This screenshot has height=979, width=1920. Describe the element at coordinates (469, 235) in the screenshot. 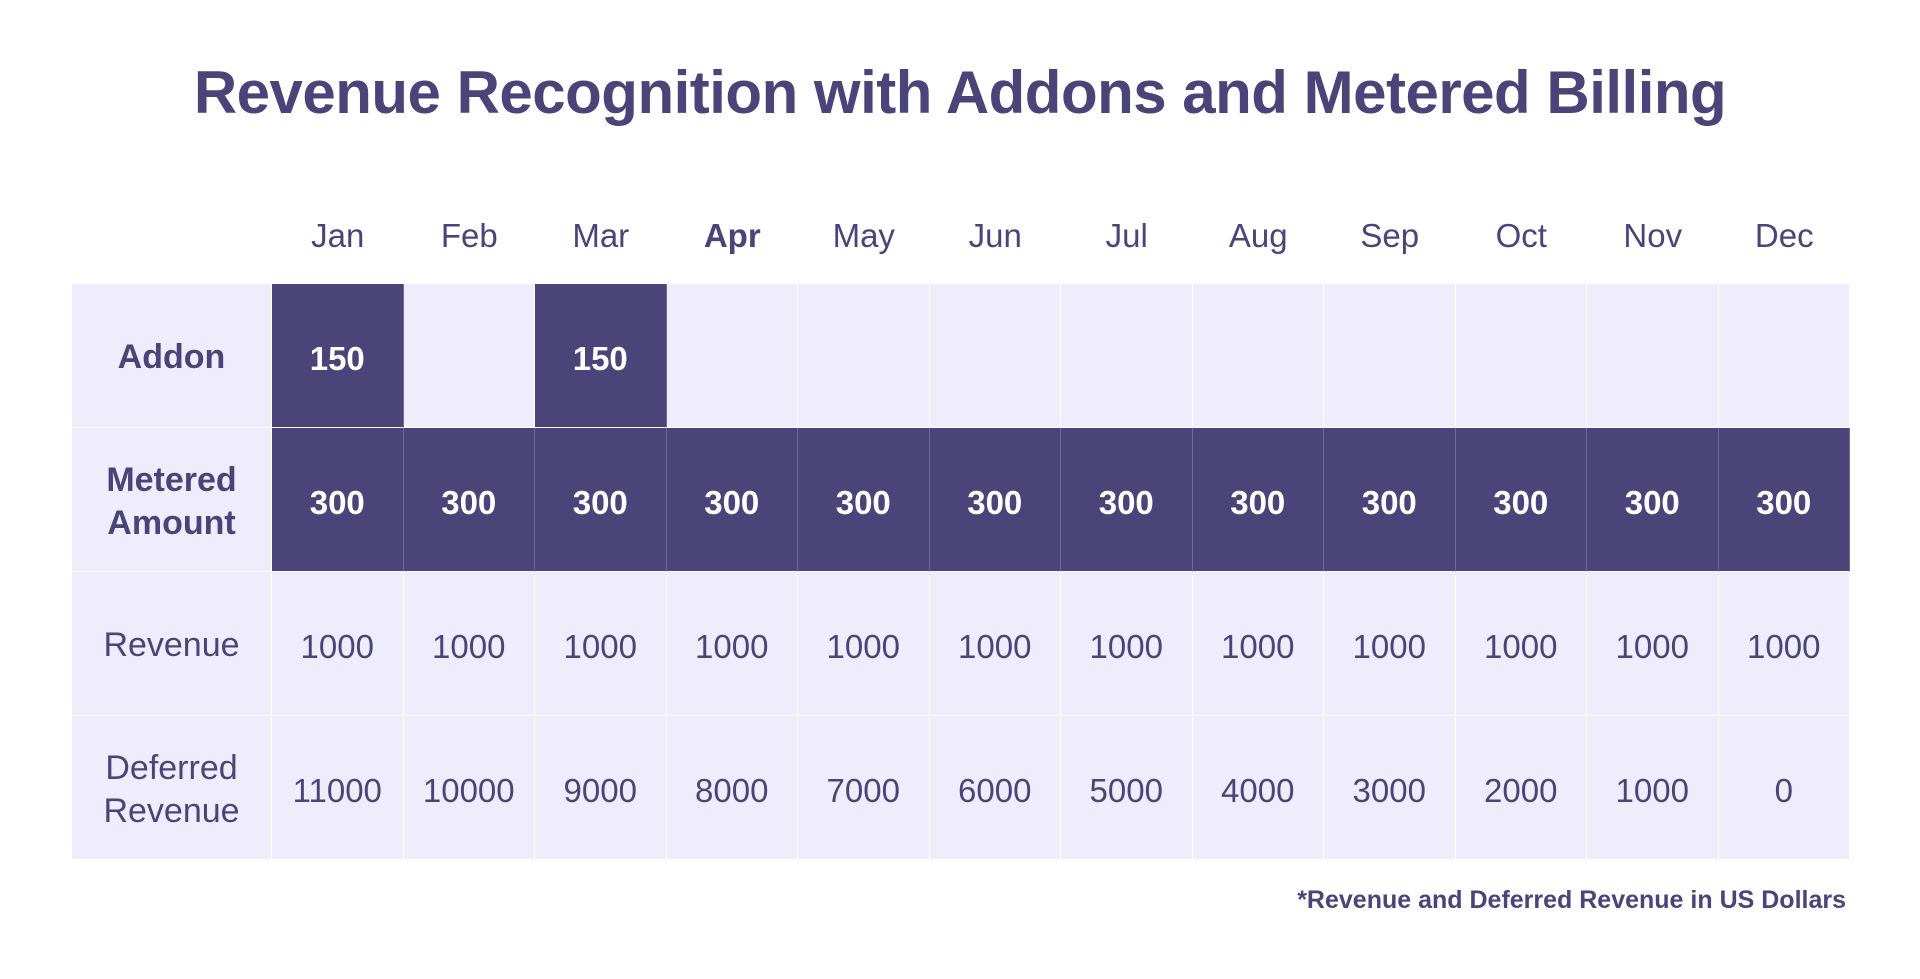

I see `column-header-feb: Feb` at that location.